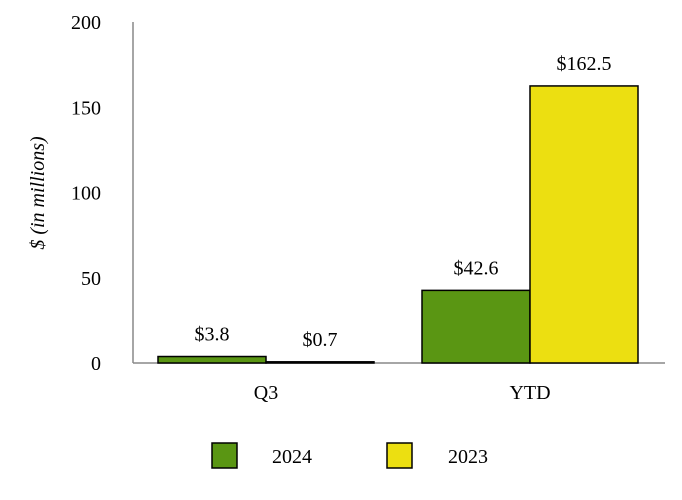 Image resolution: width=682 pixels, height=500 pixels. I want to click on legend-label-2024: 2024, so click(292, 457).